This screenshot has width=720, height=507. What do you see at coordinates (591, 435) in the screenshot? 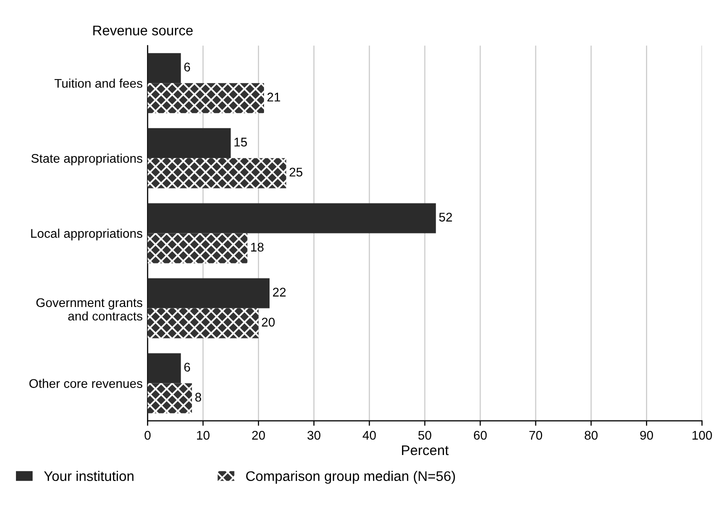
I see `x-tick-label: 80` at bounding box center [591, 435].